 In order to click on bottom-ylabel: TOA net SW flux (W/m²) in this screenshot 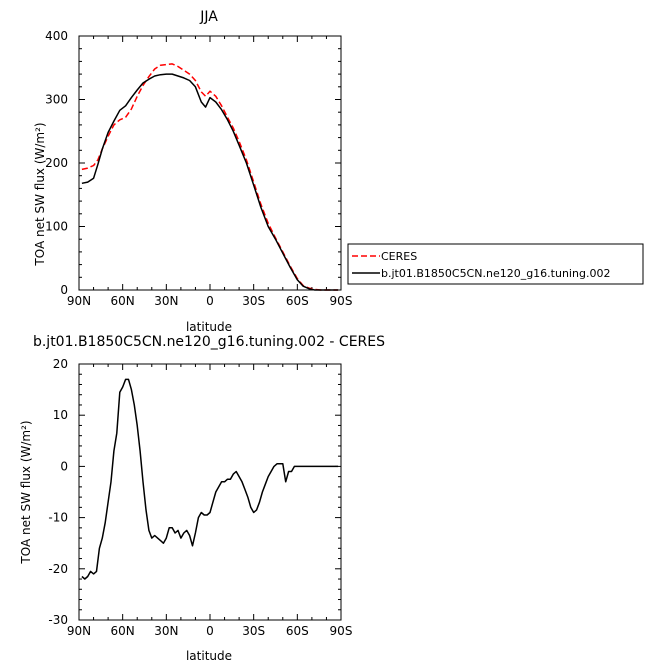, I will do `click(26, 492)`.